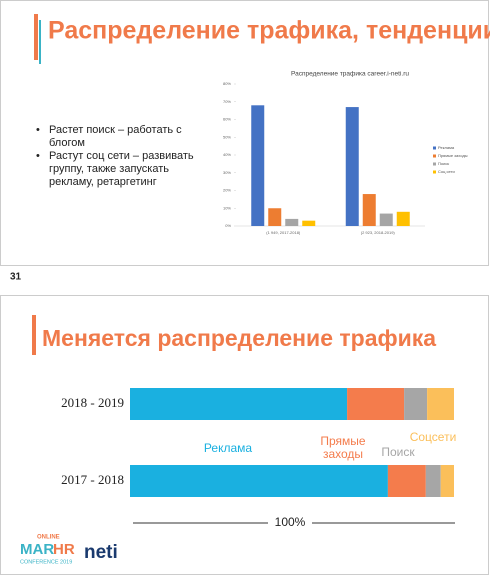 The width and height of the screenshot is (490, 575). I want to click on y-tick-label: 40%, so click(227, 154).